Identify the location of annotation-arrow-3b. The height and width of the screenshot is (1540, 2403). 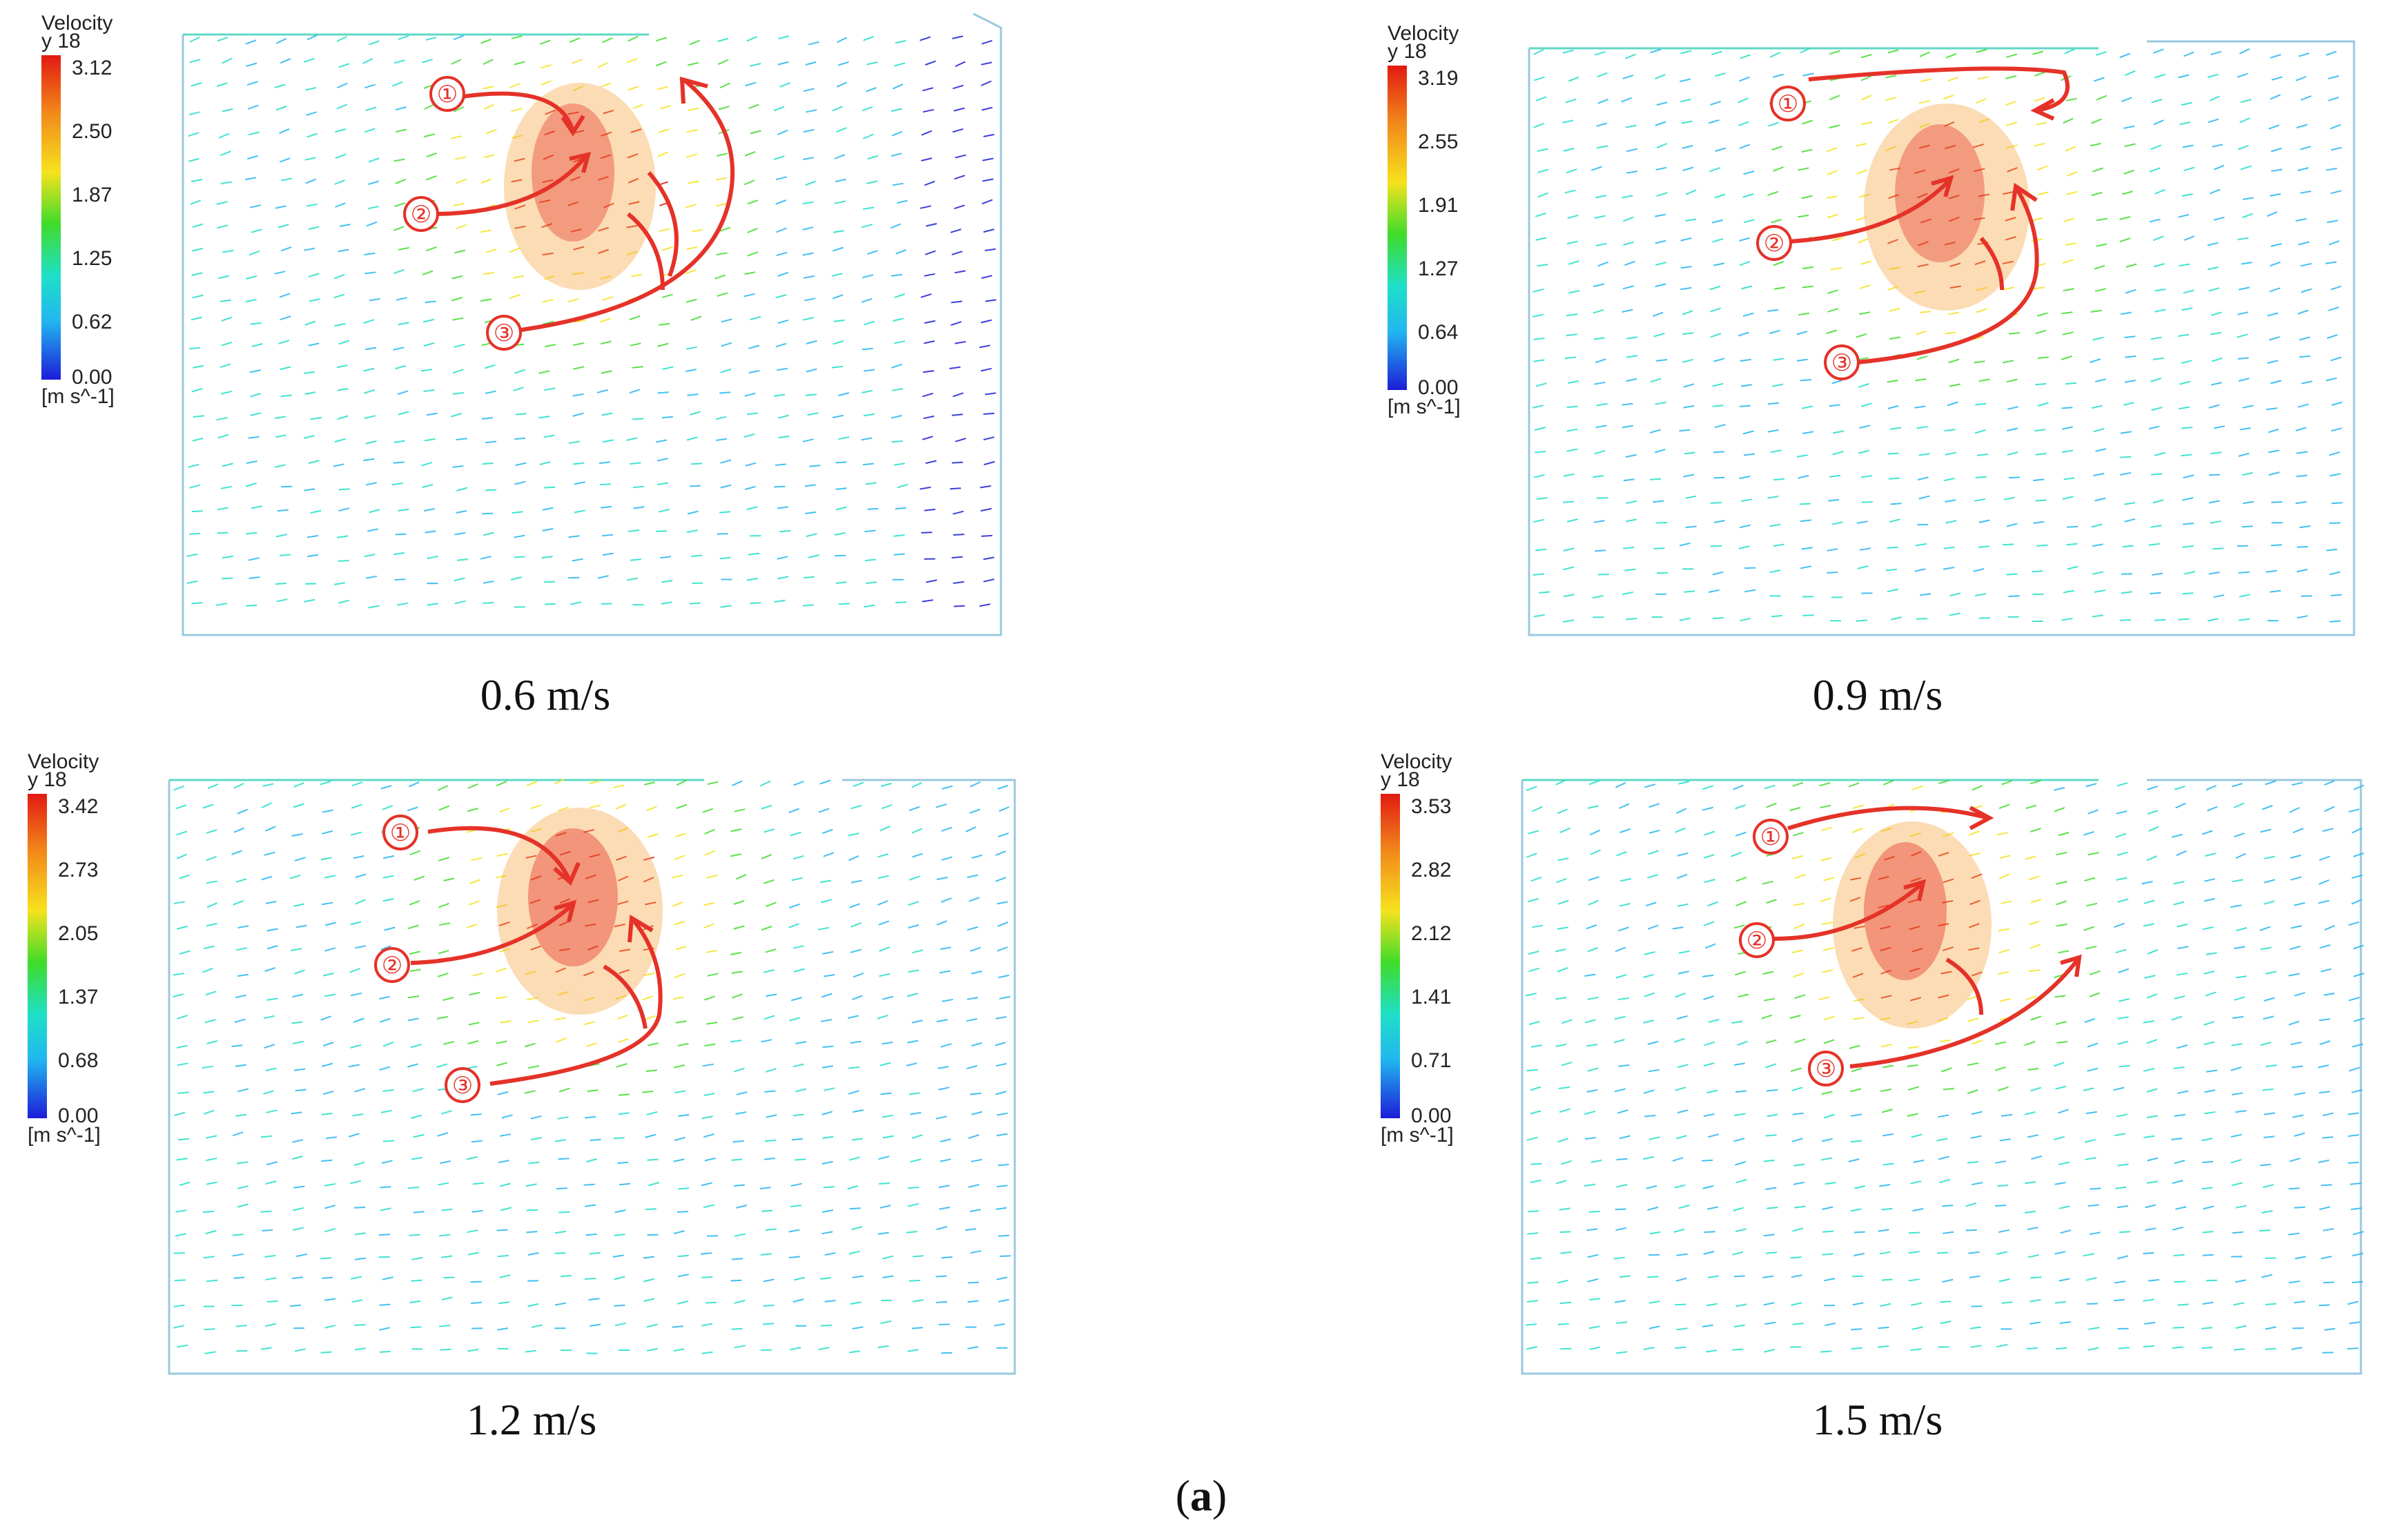
(663, 224).